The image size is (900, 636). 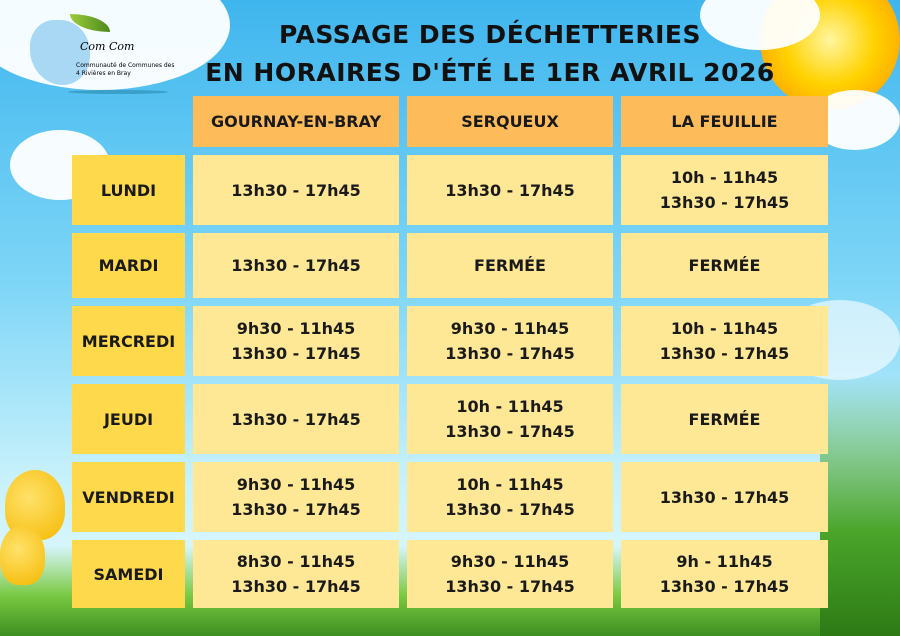 What do you see at coordinates (724, 121) in the screenshot?
I see `column-header: LA FEUILLIE` at bounding box center [724, 121].